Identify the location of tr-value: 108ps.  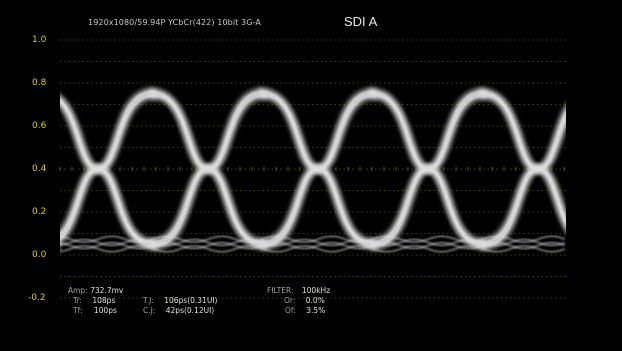
(104, 300).